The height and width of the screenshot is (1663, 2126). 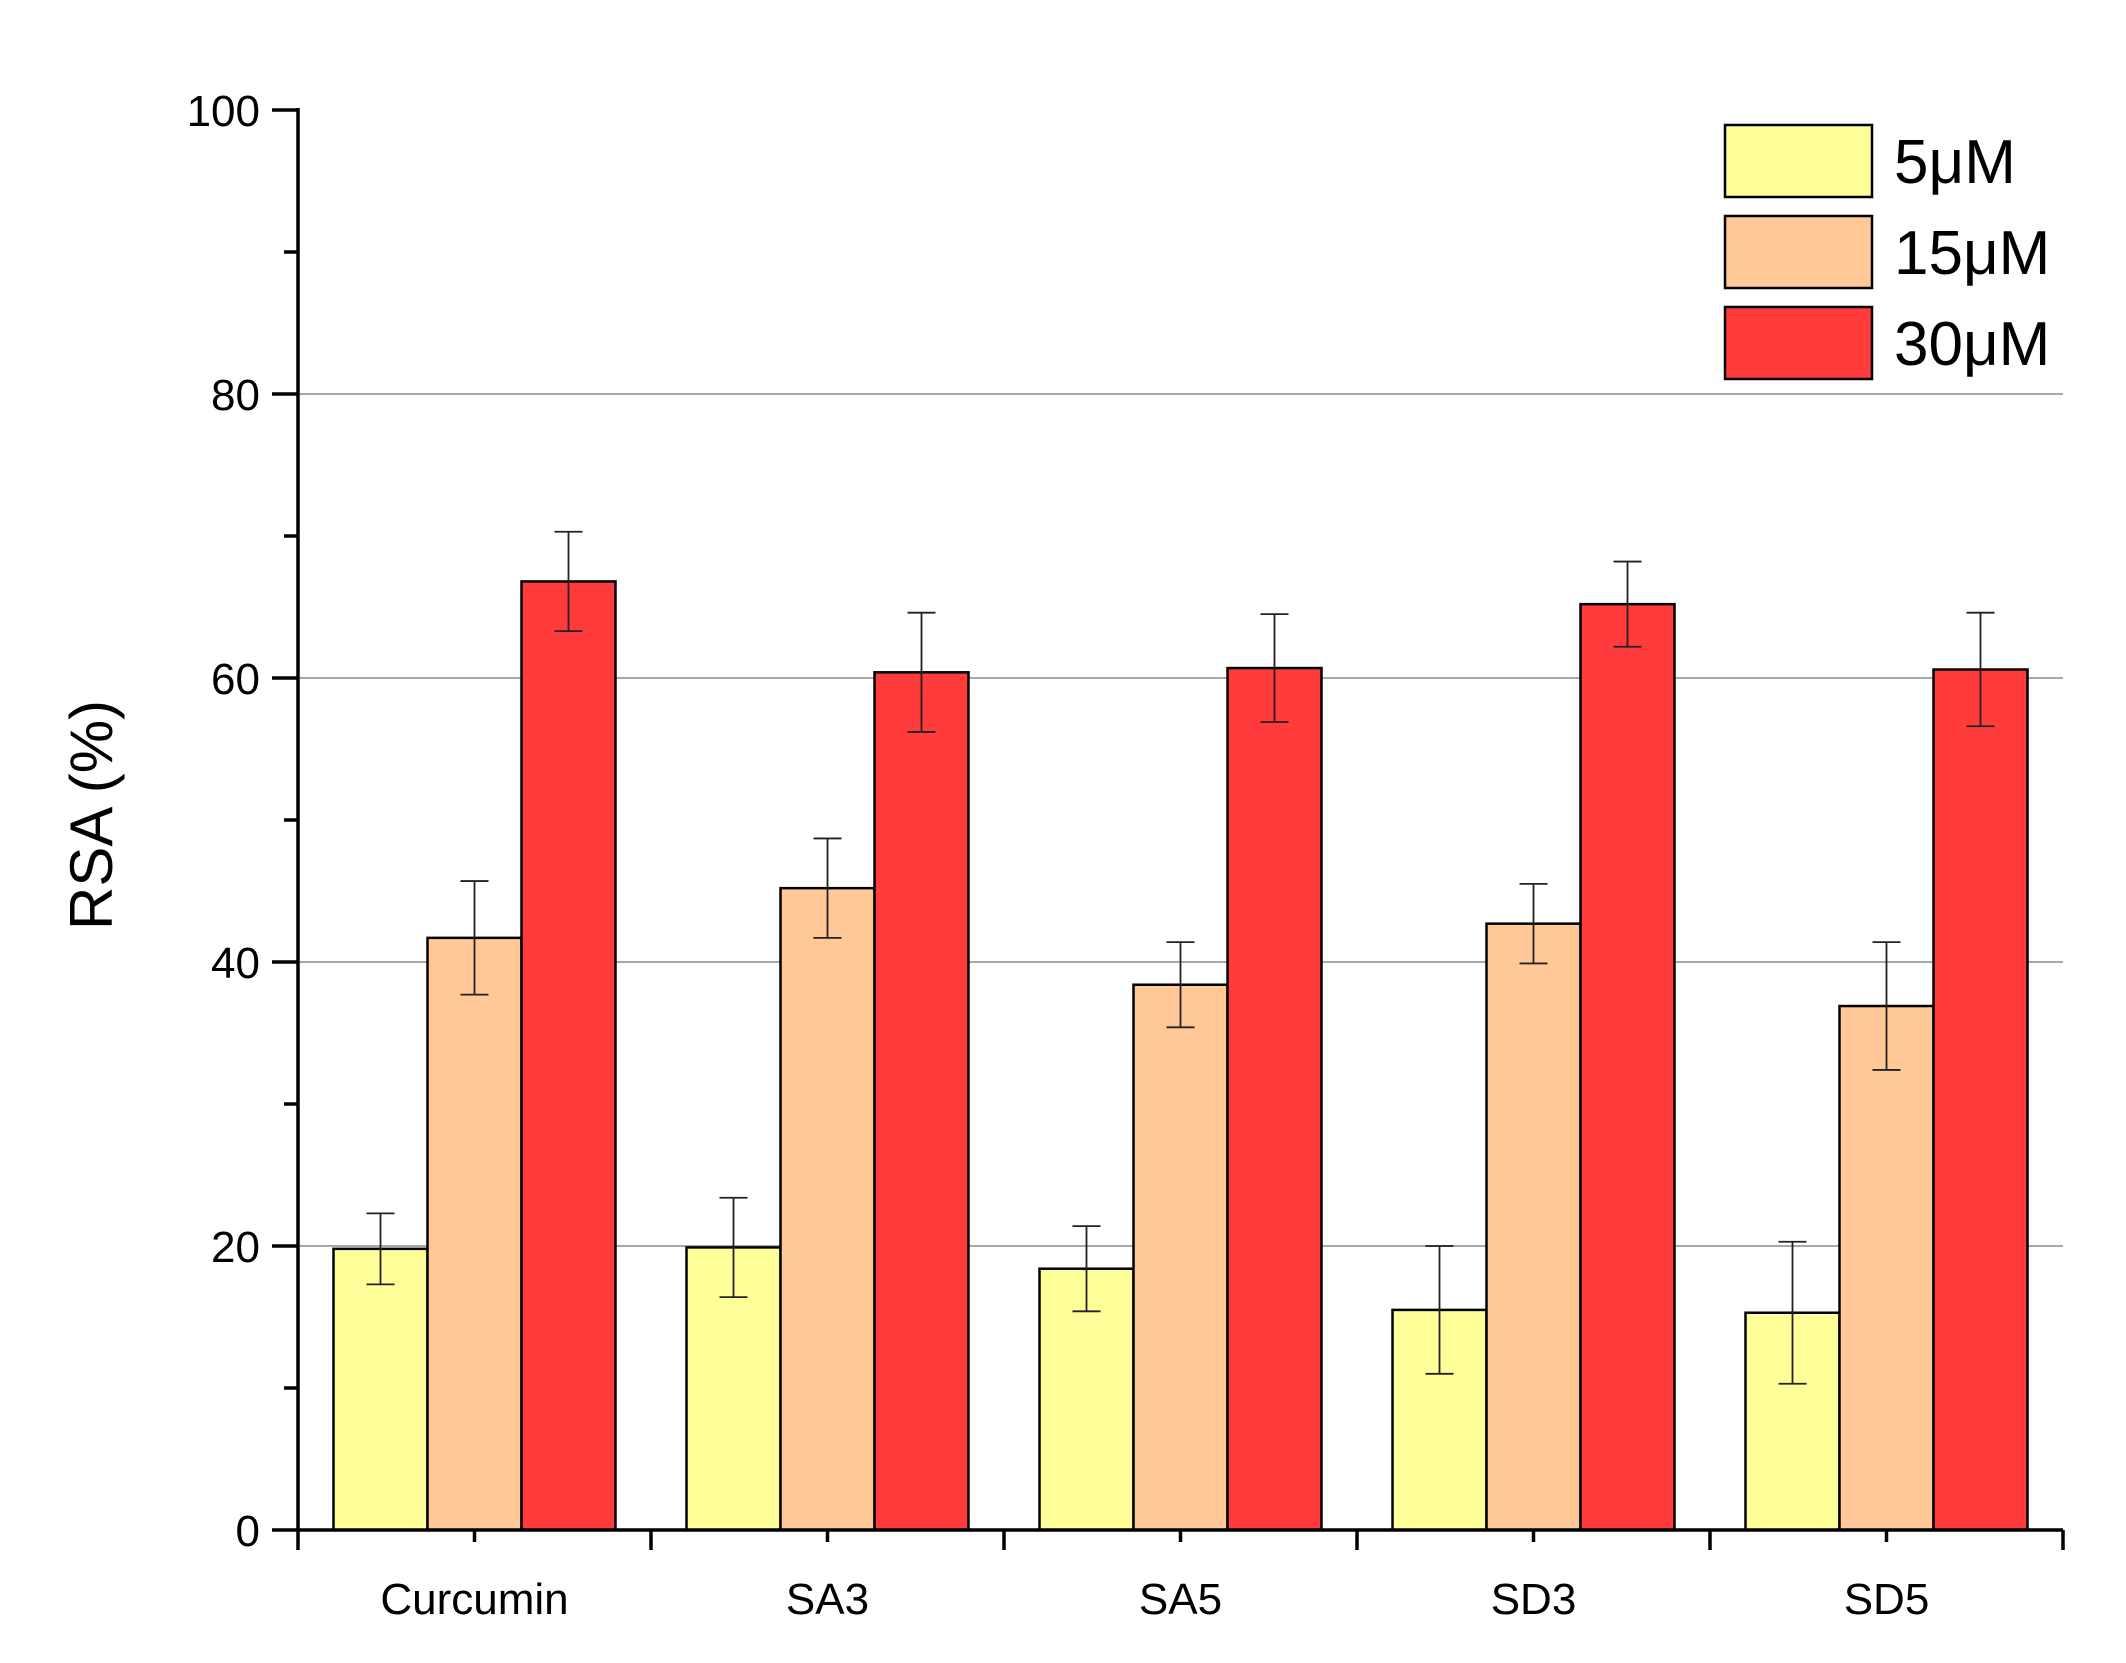 I want to click on x-tick-label-sd5: SD5, so click(x=1887, y=1599).